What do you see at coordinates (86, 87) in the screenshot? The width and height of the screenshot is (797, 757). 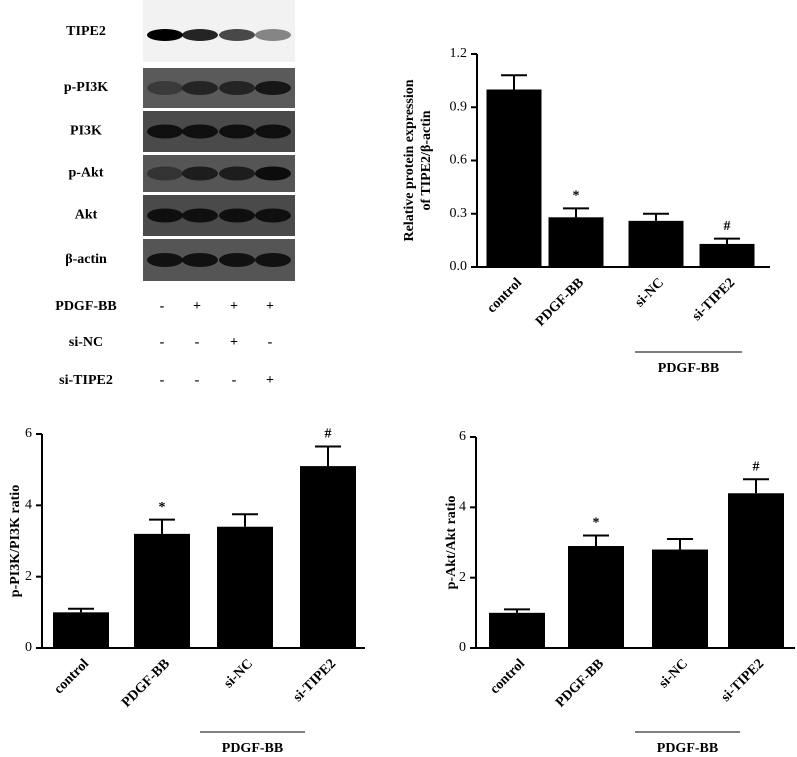 I see `blot-row-label: p-PI3K` at bounding box center [86, 87].